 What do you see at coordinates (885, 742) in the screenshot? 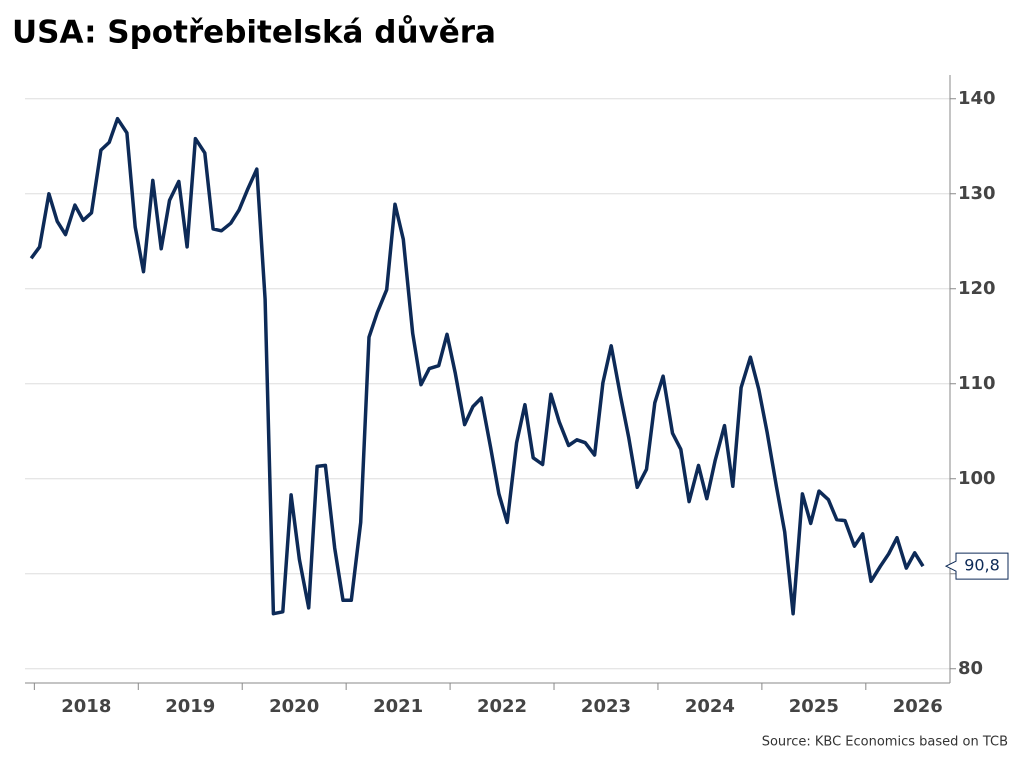
I see `source: Source: KBC Economics based on TCB` at bounding box center [885, 742].